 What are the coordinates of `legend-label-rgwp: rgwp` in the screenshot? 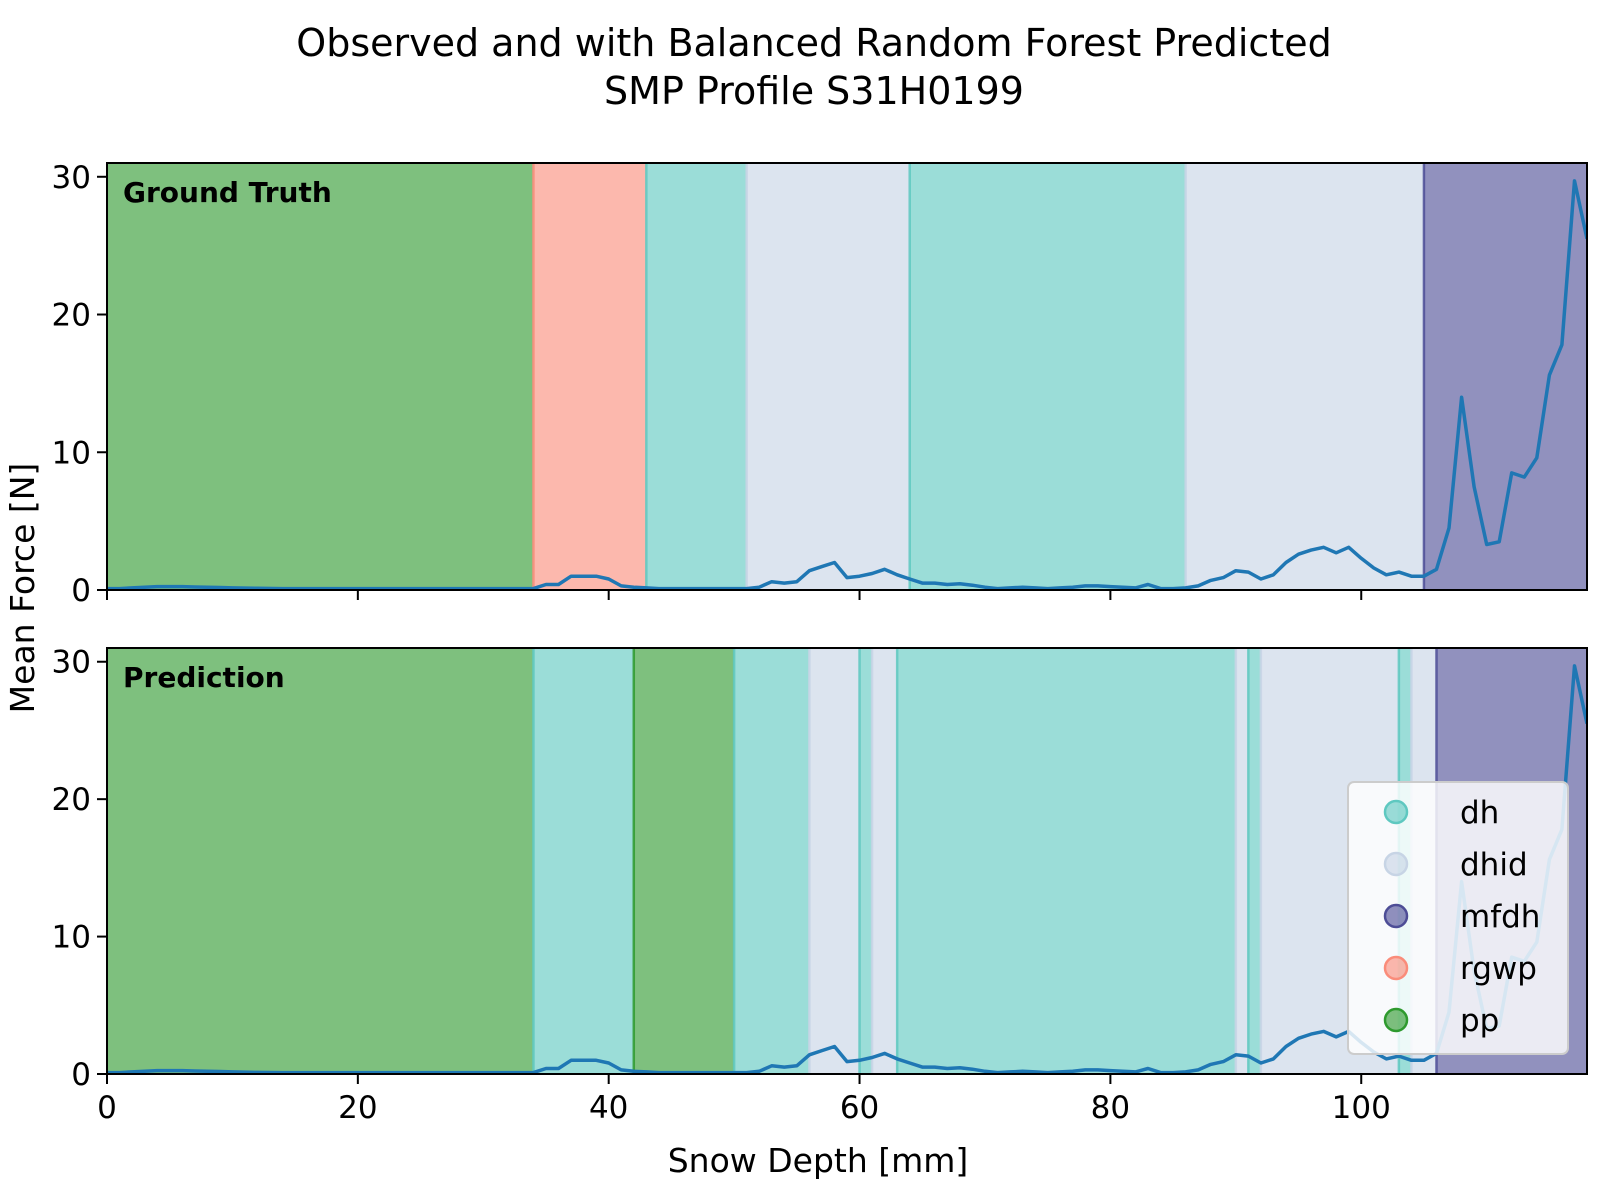 It's located at (1498, 969).